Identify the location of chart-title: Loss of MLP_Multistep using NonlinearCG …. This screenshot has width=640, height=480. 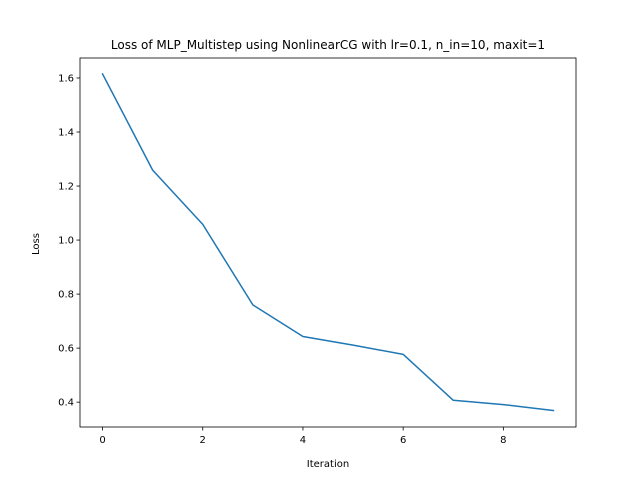
(328, 45).